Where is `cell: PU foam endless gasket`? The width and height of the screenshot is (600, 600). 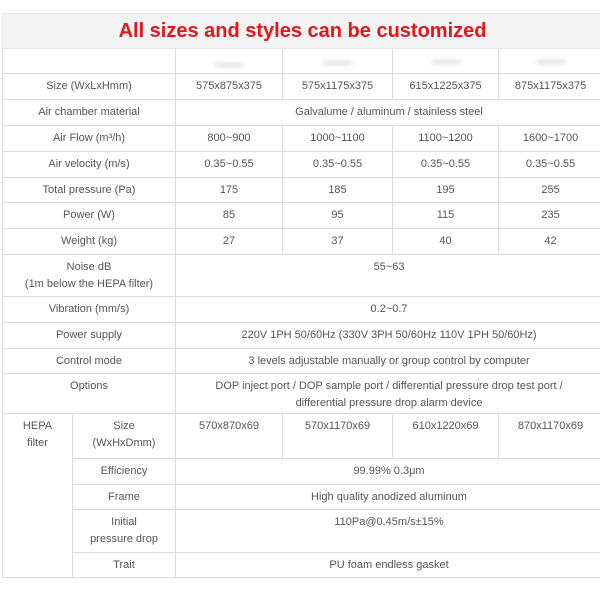
cell: PU foam endless gasket is located at coordinates (387, 565).